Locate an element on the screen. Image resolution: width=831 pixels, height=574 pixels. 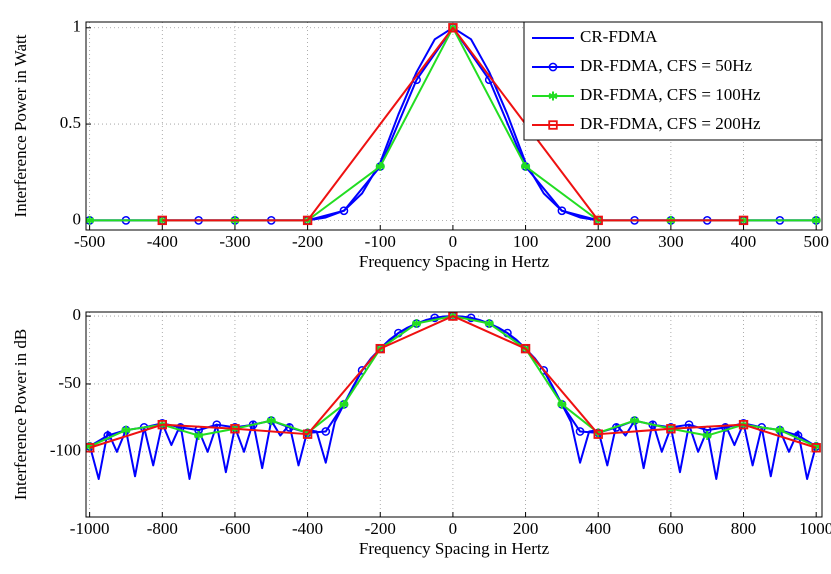
x-tick-label: -500 is located at coordinates (89, 241).